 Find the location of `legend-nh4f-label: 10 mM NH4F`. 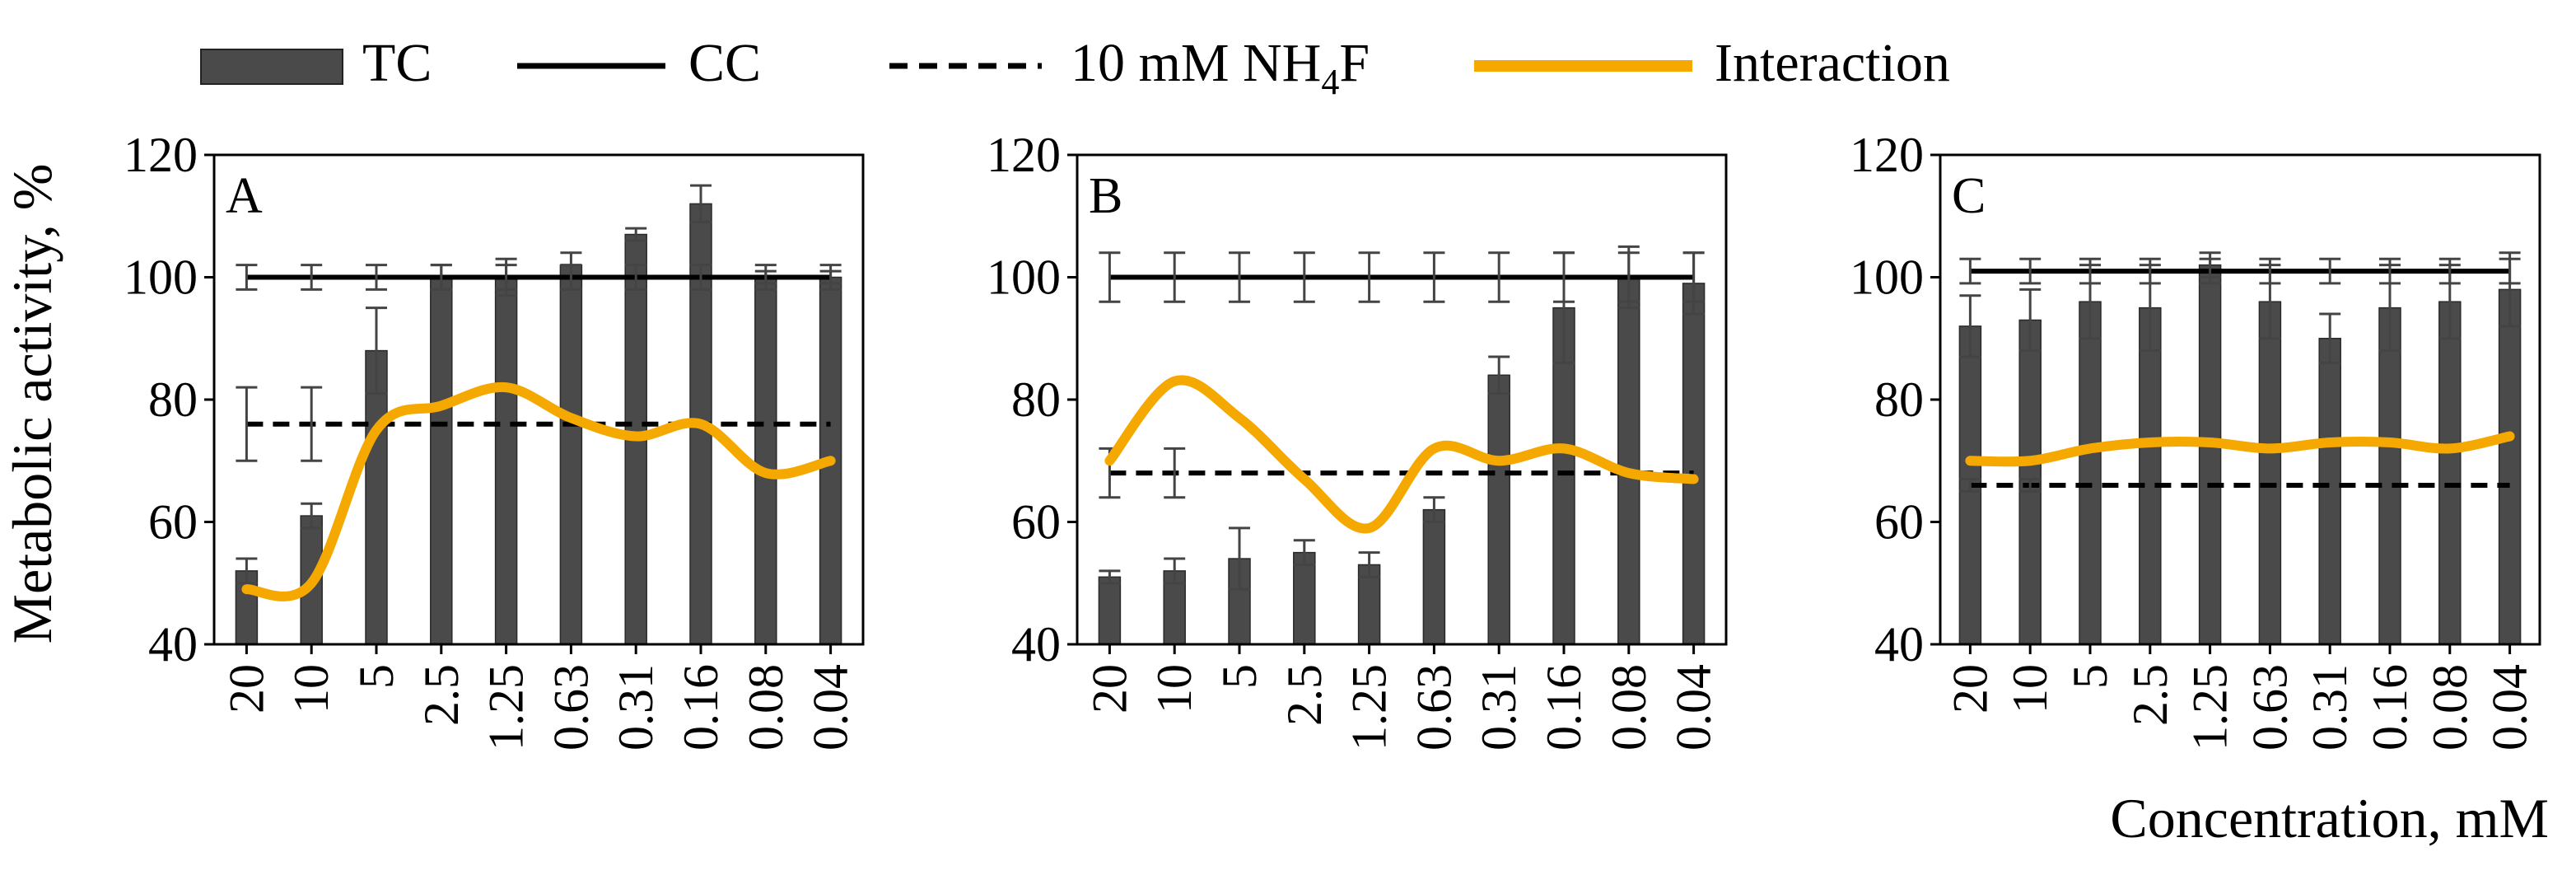

legend-nh4f-label: 10 mM NH4F is located at coordinates (1220, 68).